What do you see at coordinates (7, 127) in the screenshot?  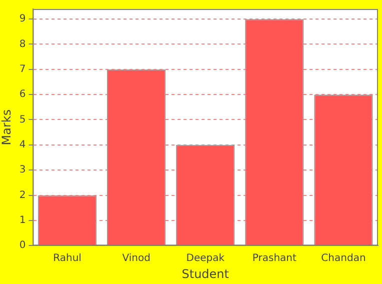 I see `y-axis-title: Marks` at bounding box center [7, 127].